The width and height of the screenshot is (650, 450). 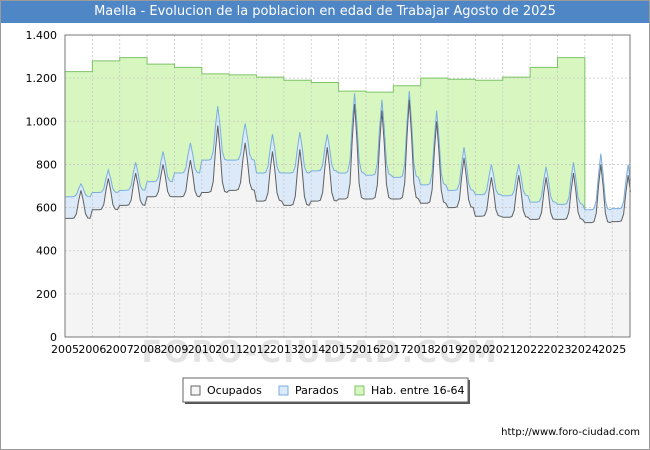 I want to click on x-tick-label: 2009, so click(x=174, y=349).